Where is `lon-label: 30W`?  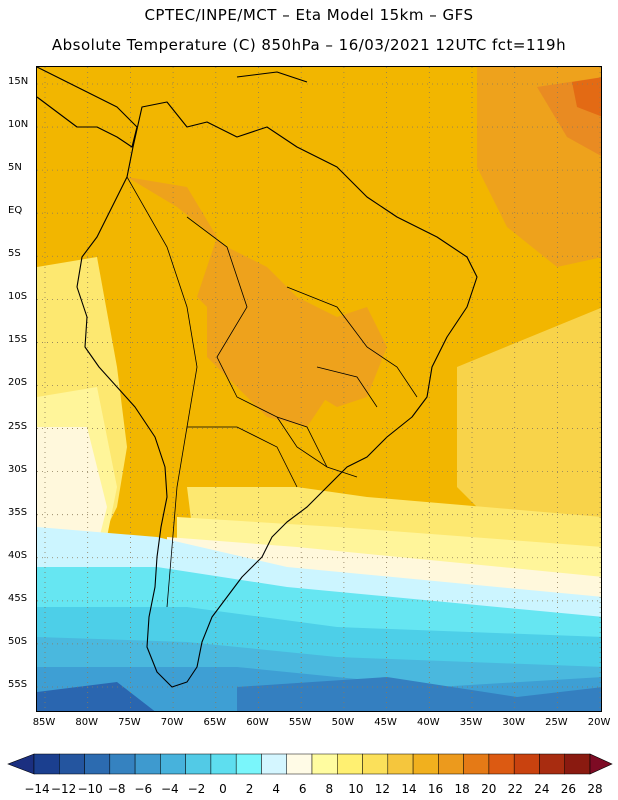
lon-label: 30W is located at coordinates (513, 722).